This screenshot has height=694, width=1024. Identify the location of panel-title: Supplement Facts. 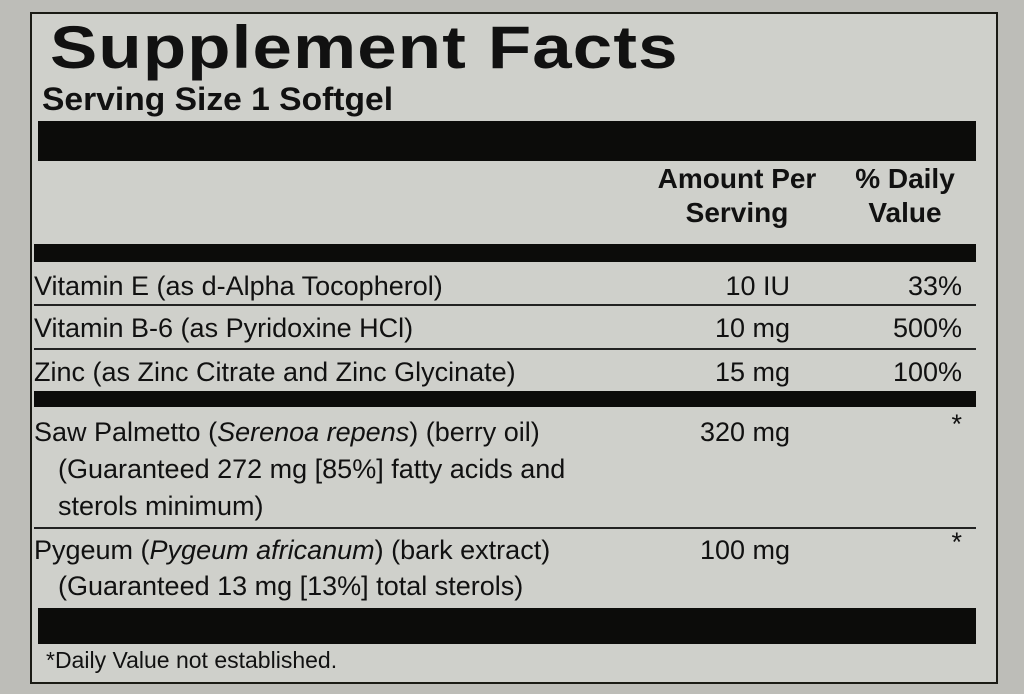
(364, 47).